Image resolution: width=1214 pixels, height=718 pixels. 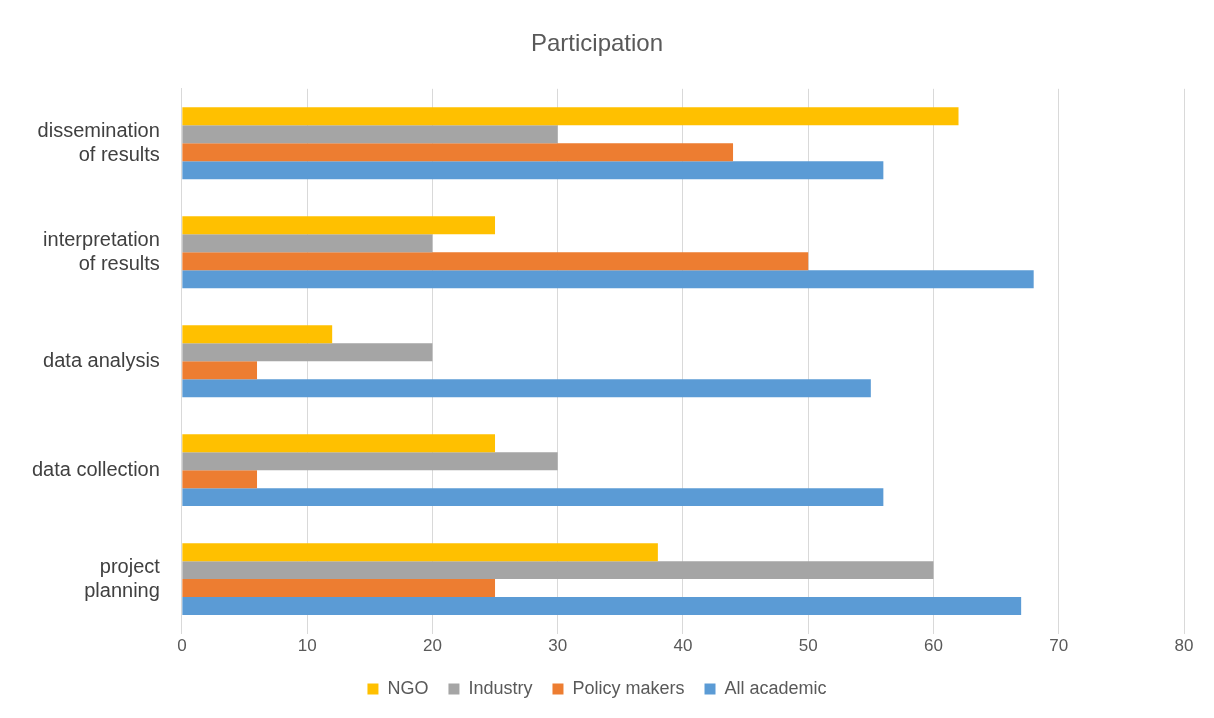 I want to click on x-tick-label: 40, so click(x=683, y=646).